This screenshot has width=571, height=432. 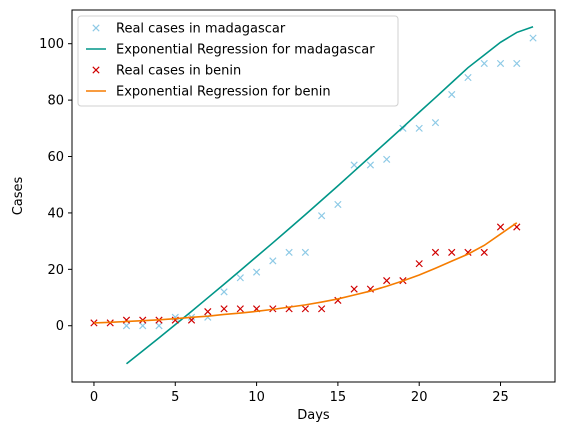 I want to click on y-tick-label: 20, so click(x=55, y=270).